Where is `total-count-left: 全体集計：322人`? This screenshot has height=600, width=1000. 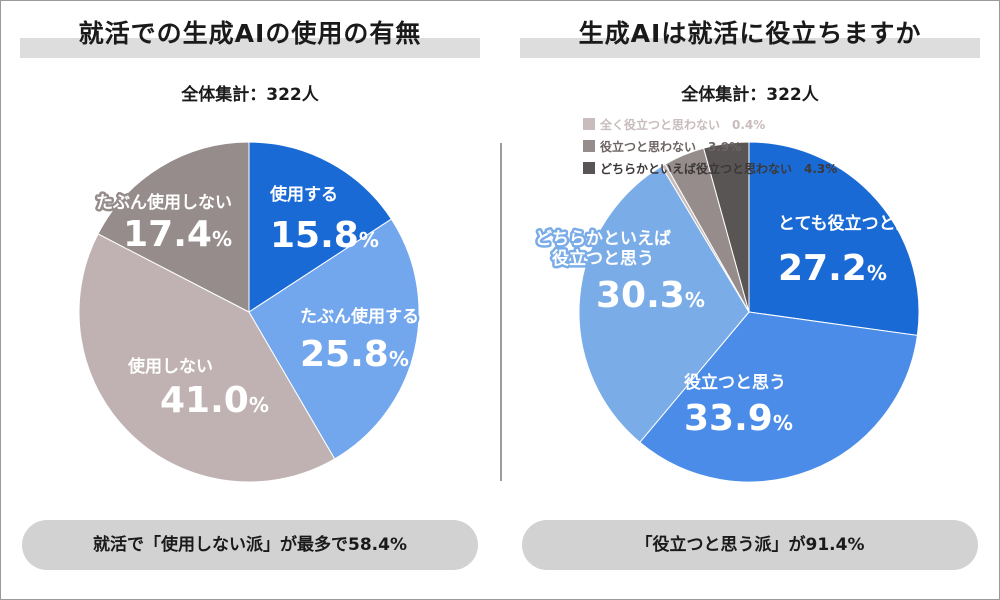
total-count-left: 全体集計：322人 is located at coordinates (250, 95).